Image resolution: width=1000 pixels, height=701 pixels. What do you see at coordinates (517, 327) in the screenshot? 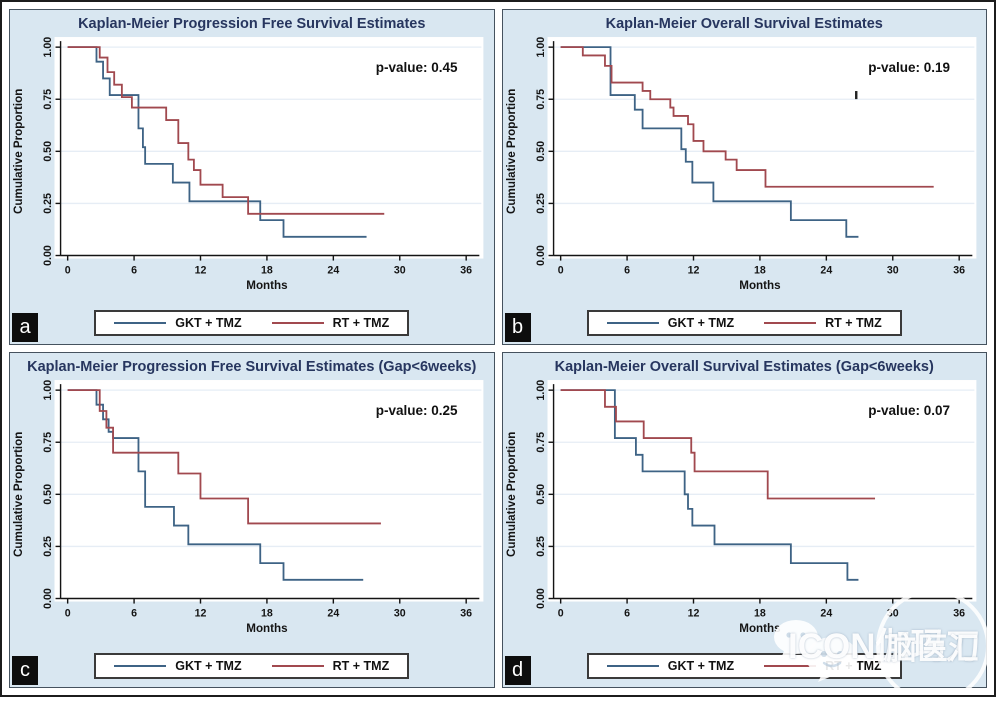
I see `panel-badge: b` at bounding box center [517, 327].